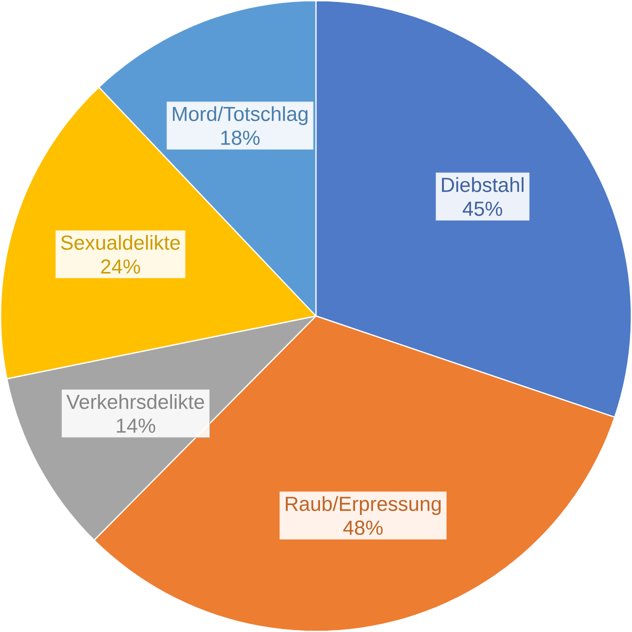 Image resolution: width=632 pixels, height=632 pixels. What do you see at coordinates (135, 402) in the screenshot?
I see `slice-label: Verkehrsdelikte` at bounding box center [135, 402].